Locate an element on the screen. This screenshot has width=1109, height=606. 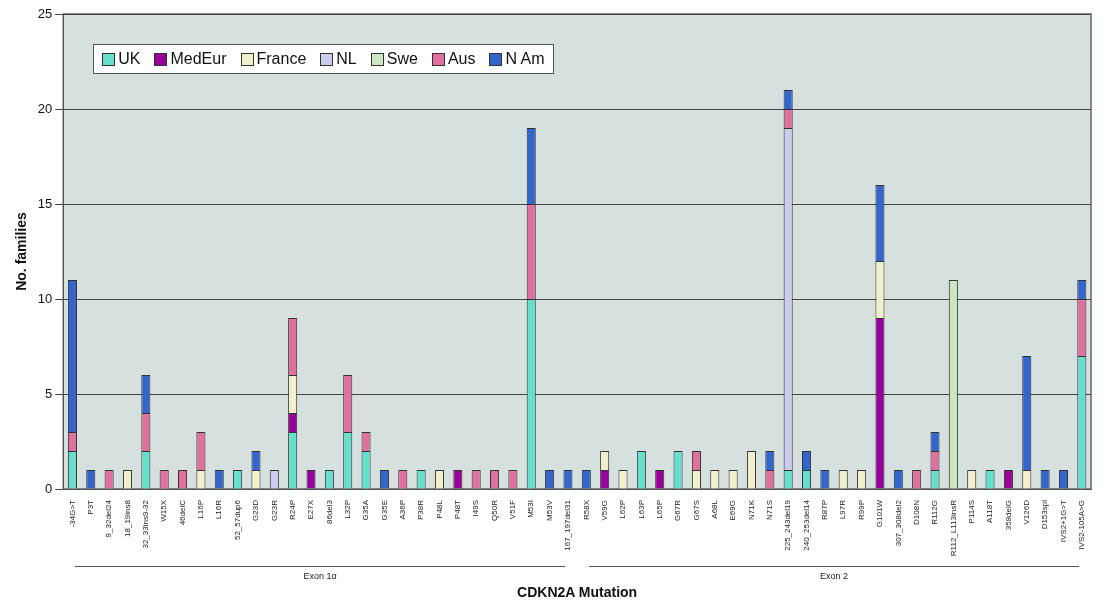
x-tick-label: L16P is located at coordinates (201, 509).